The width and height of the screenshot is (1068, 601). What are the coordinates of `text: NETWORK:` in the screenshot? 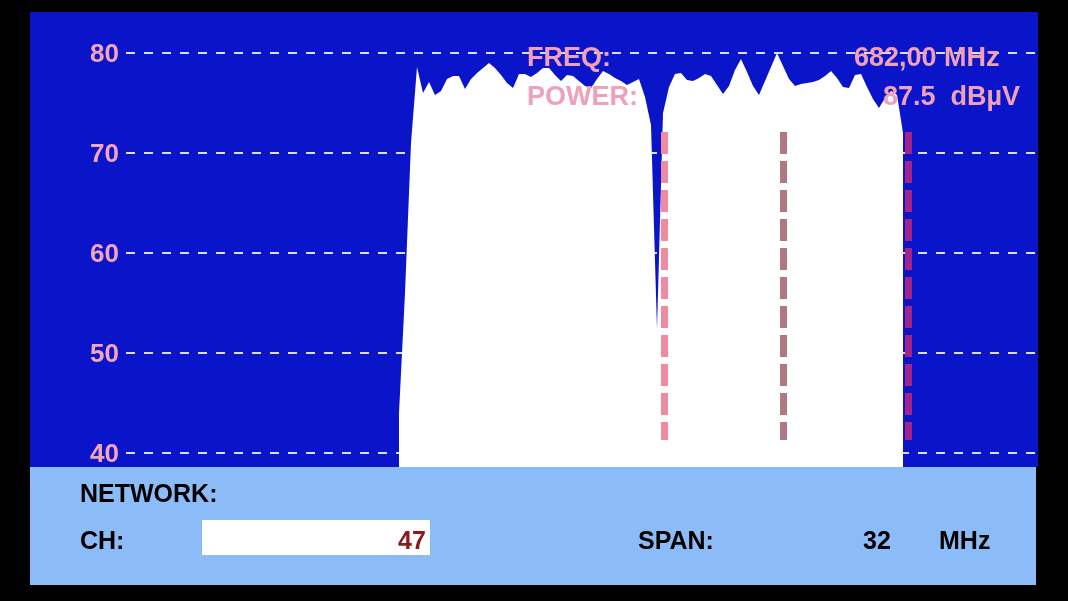 It's located at (149, 493).